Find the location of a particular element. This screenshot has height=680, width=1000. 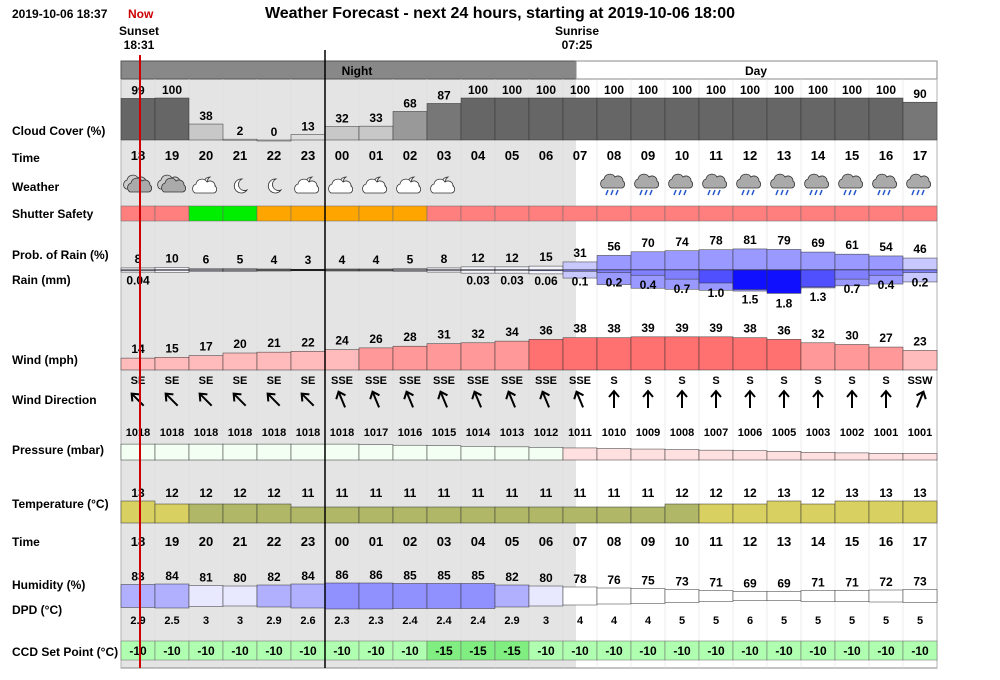

rain-prob-value: 4 is located at coordinates (376, 260).